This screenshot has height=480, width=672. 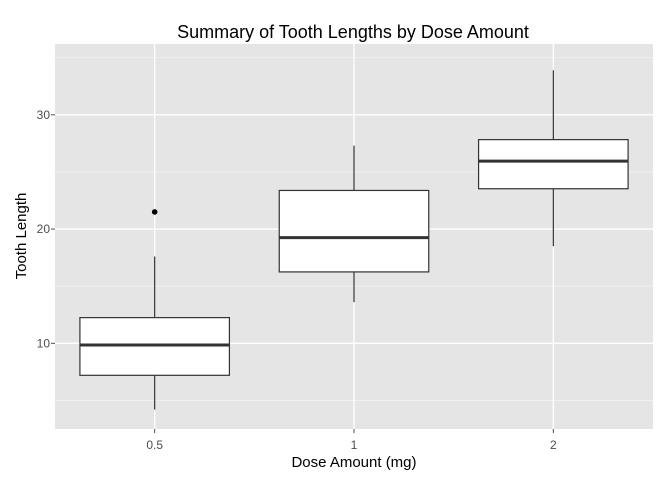 I want to click on x-tick-label: 0.5, so click(x=154, y=445).